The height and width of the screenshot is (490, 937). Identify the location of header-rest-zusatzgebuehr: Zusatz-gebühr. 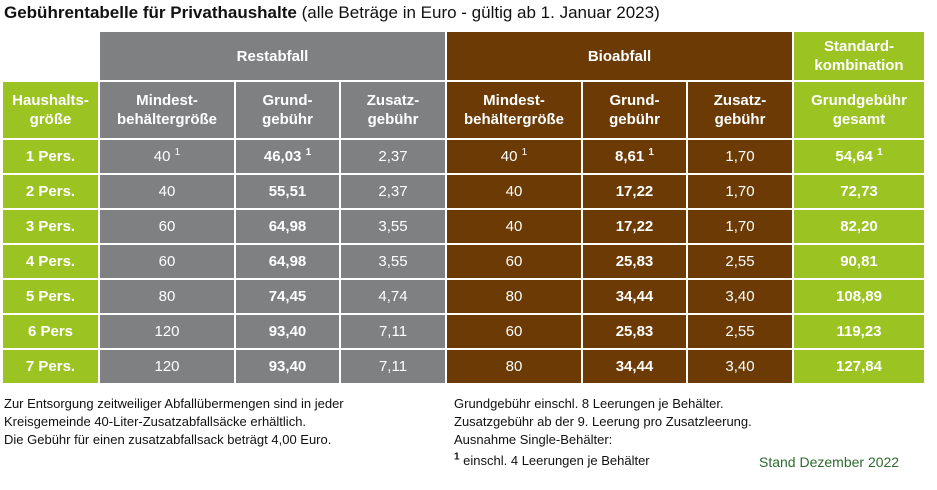
(393, 110).